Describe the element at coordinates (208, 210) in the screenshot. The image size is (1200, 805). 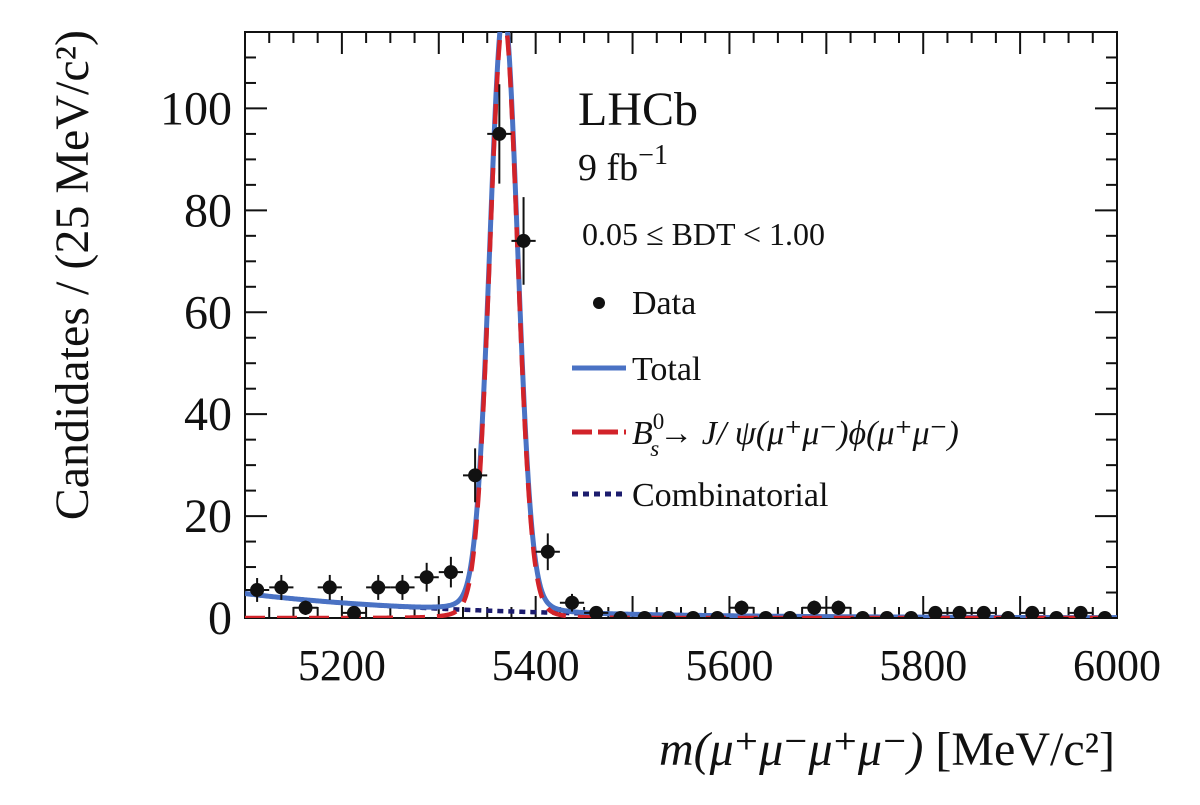
I see `y-tick-label: 80` at that location.